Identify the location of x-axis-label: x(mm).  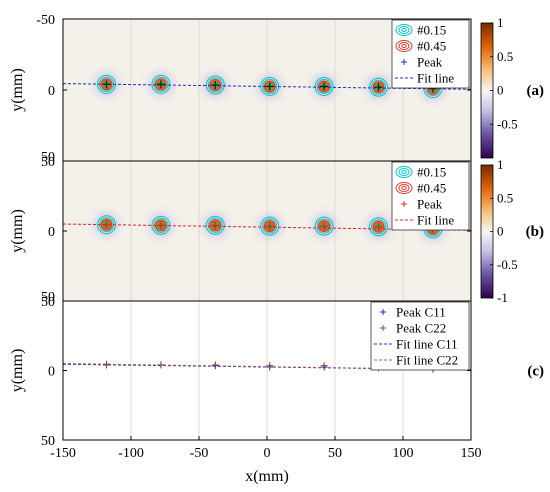
(267, 476).